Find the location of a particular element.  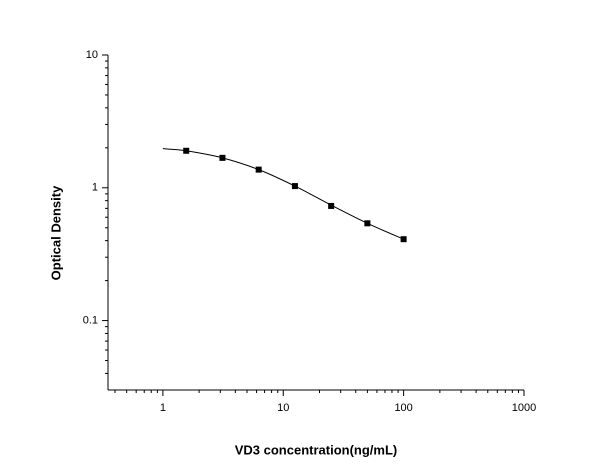

x-tick-label: 1000 is located at coordinates (524, 408).